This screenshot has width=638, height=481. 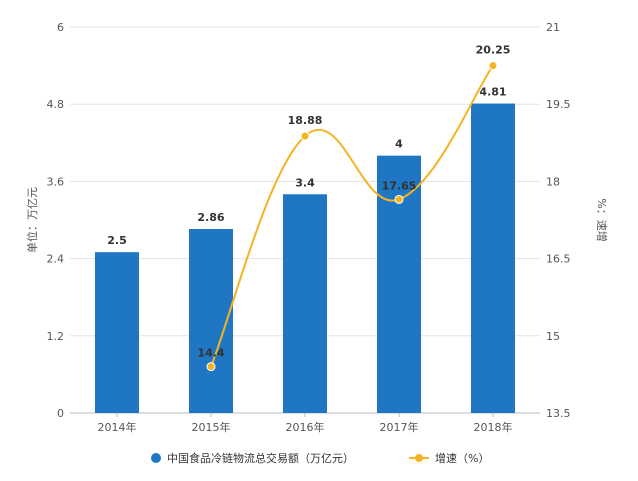 I want to click on x-tick-label: 2015年, so click(x=211, y=427).